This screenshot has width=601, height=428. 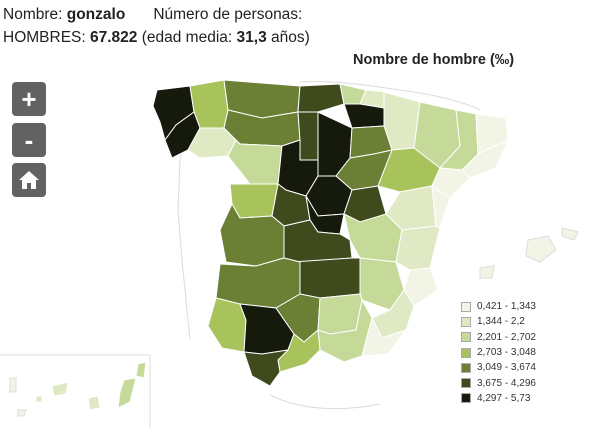 I want to click on province-palencia, so click(x=308, y=136).